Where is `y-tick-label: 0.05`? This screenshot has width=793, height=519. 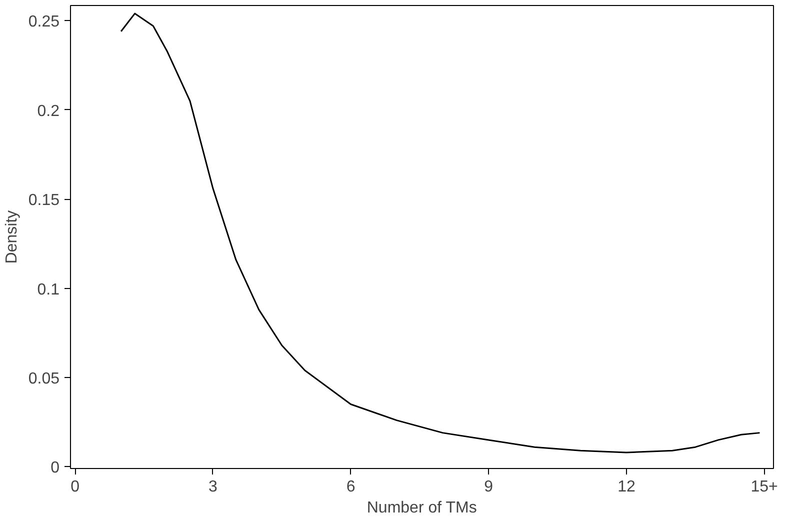
y-tick-label: 0.05 is located at coordinates (44, 379).